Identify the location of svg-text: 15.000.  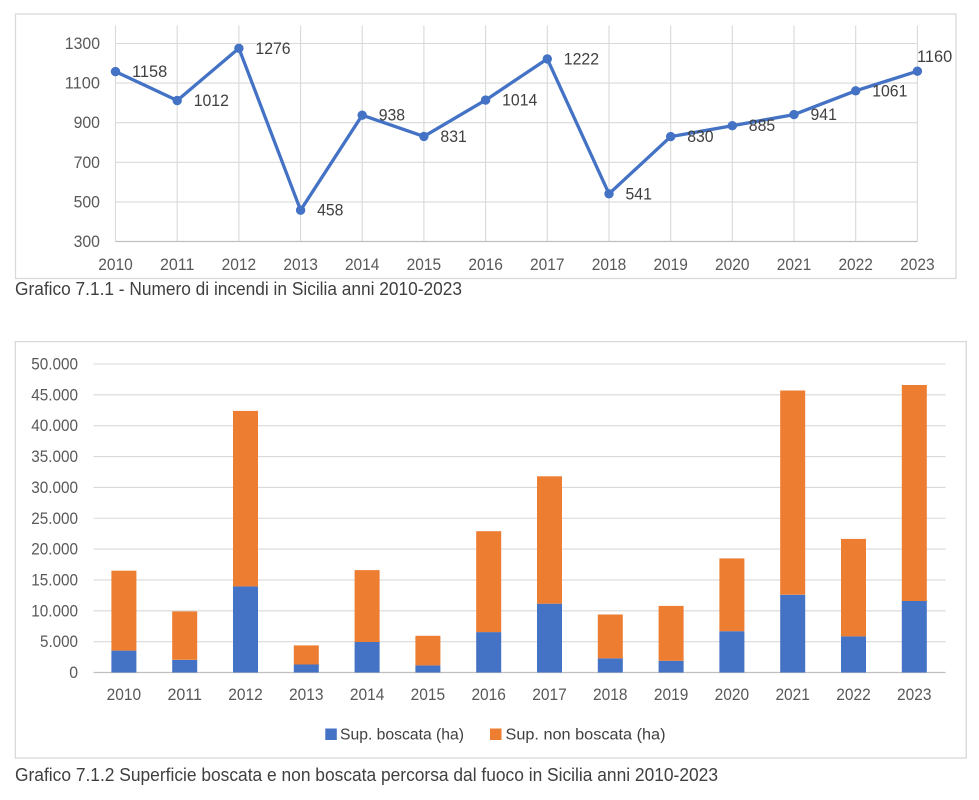
(54, 580).